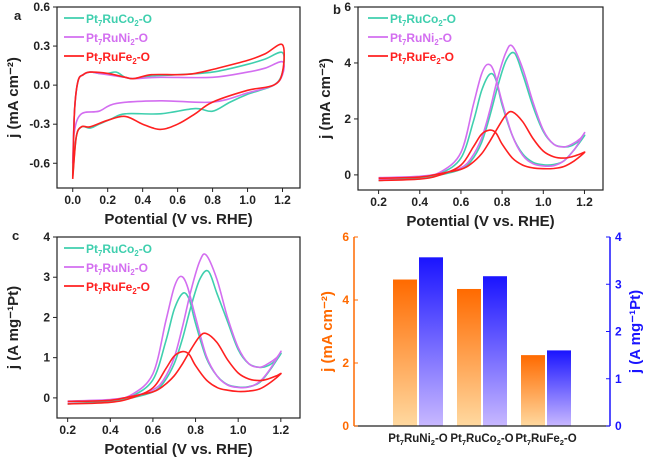  I want to click on y2-tick-label: 1, so click(618, 379).